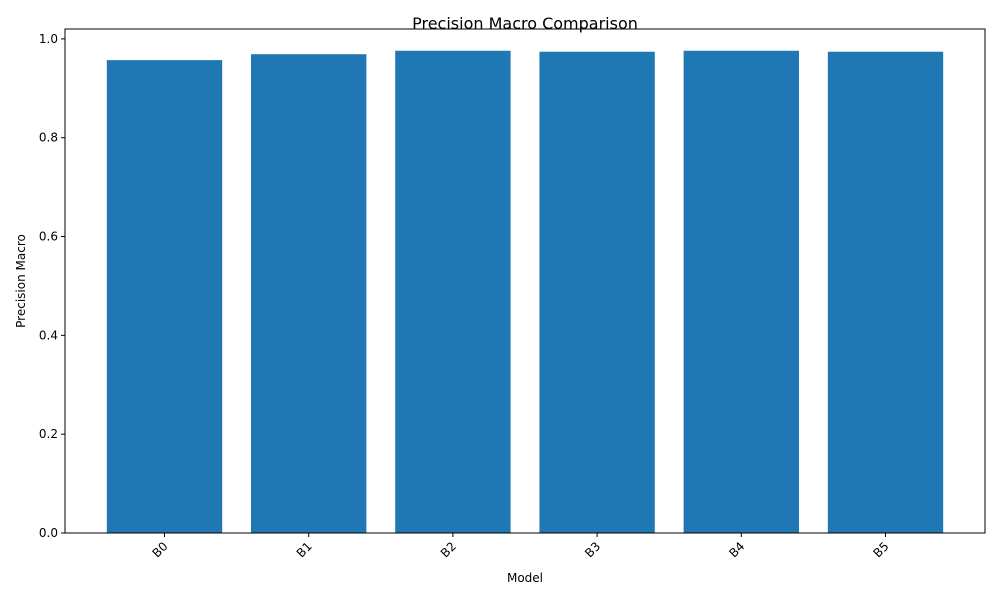 The width and height of the screenshot is (1000, 605). What do you see at coordinates (736, 549) in the screenshot?
I see `x-tick-label: B4` at bounding box center [736, 549].